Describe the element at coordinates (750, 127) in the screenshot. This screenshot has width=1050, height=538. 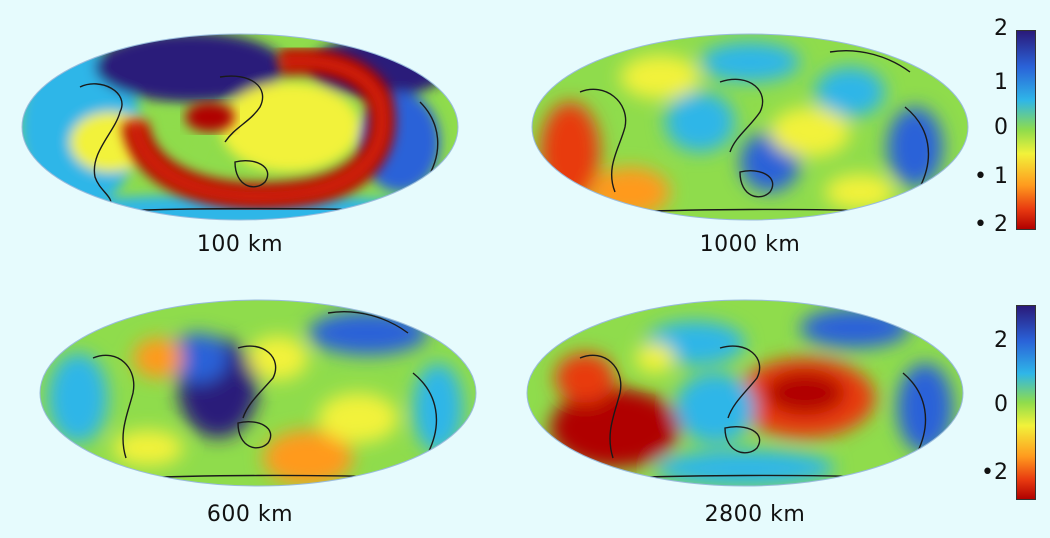
I see `tomography-map-1000km` at that location.